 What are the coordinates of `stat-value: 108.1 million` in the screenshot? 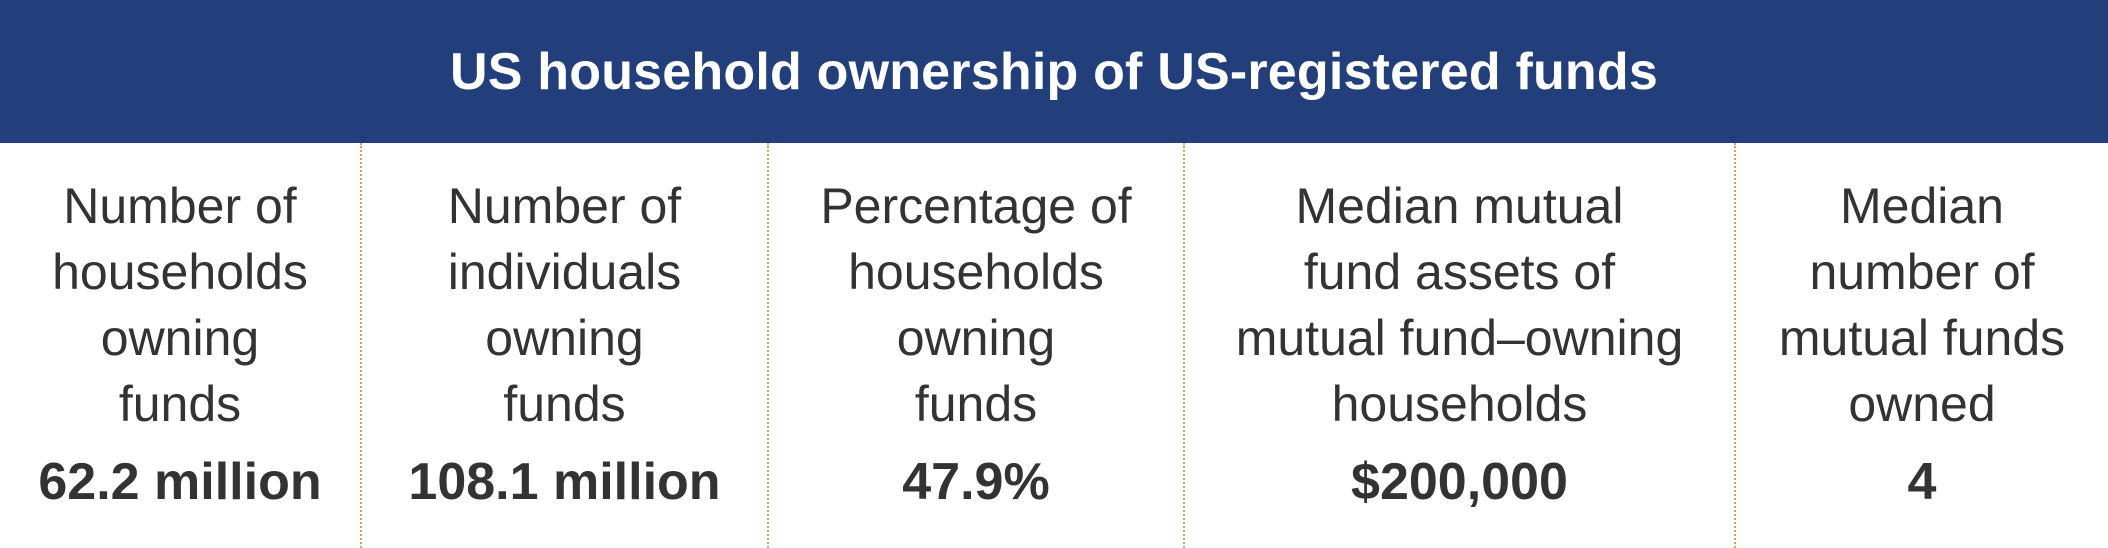 It's located at (564, 482).